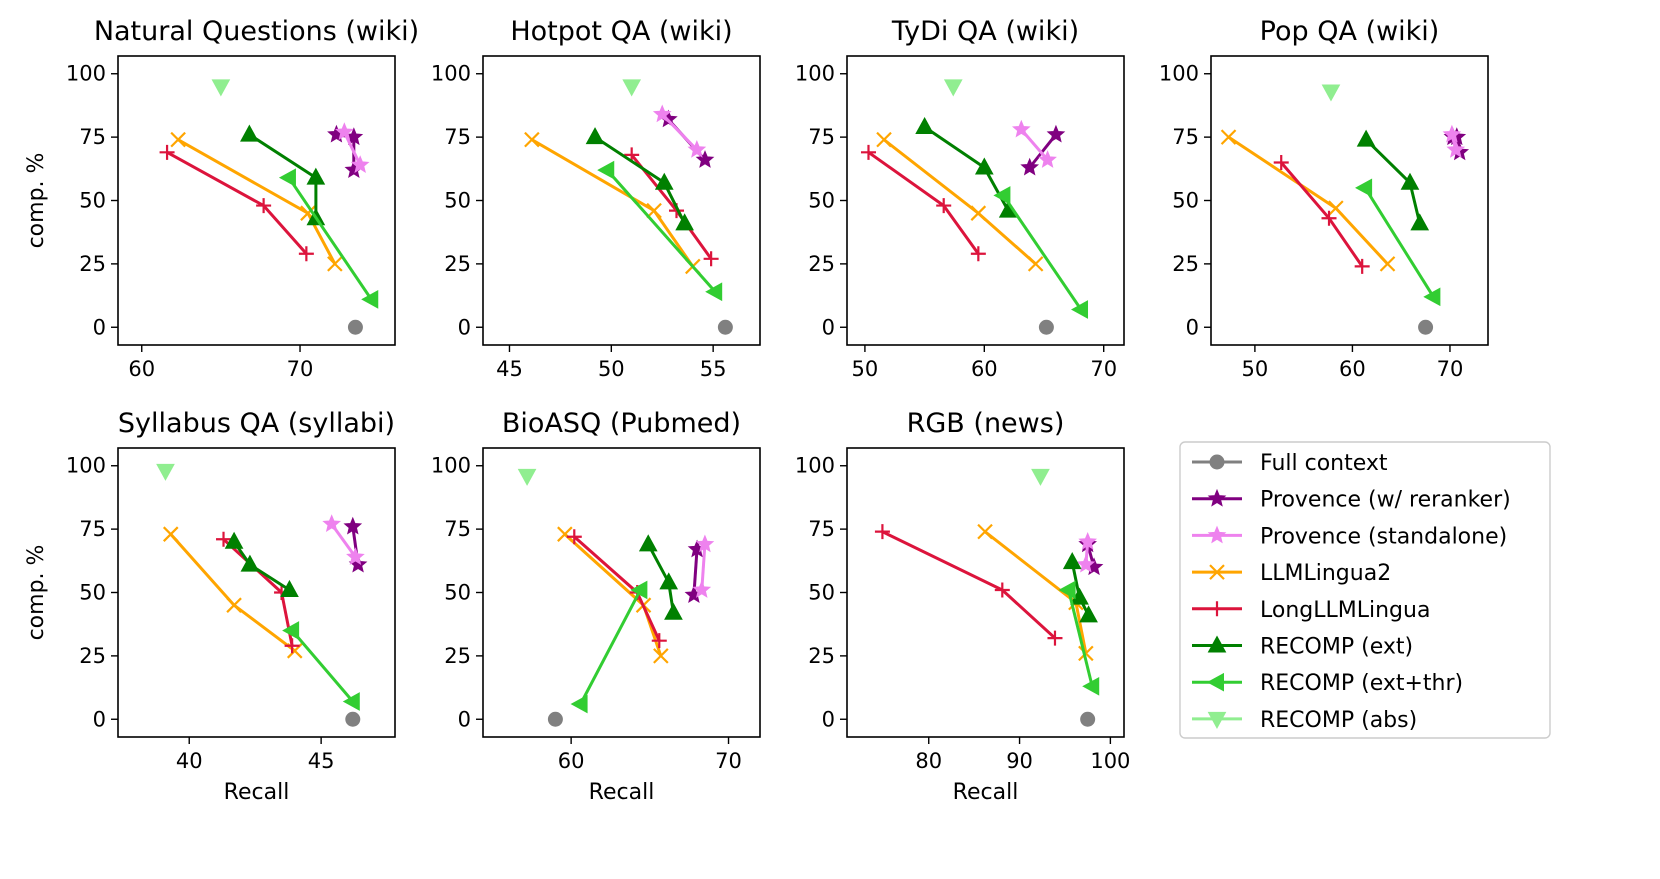 The width and height of the screenshot is (1660, 879). Describe the element at coordinates (621, 31) in the screenshot. I see `panel-title: Hotpot QA (wiki)` at that location.